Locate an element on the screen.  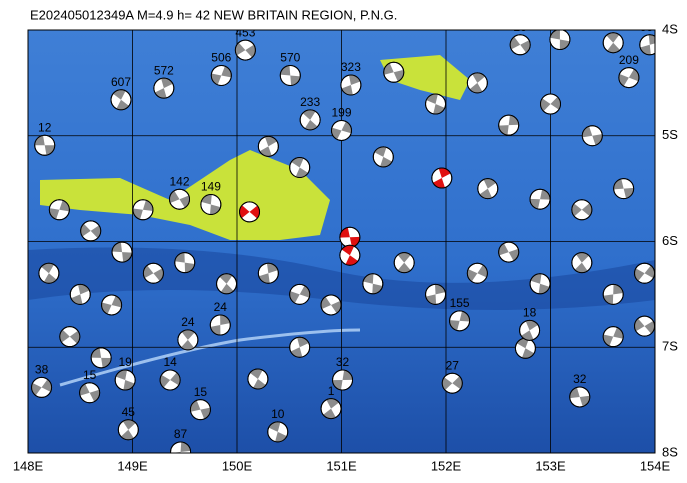
lon-tick-label: 152E is located at coordinates (446, 465).